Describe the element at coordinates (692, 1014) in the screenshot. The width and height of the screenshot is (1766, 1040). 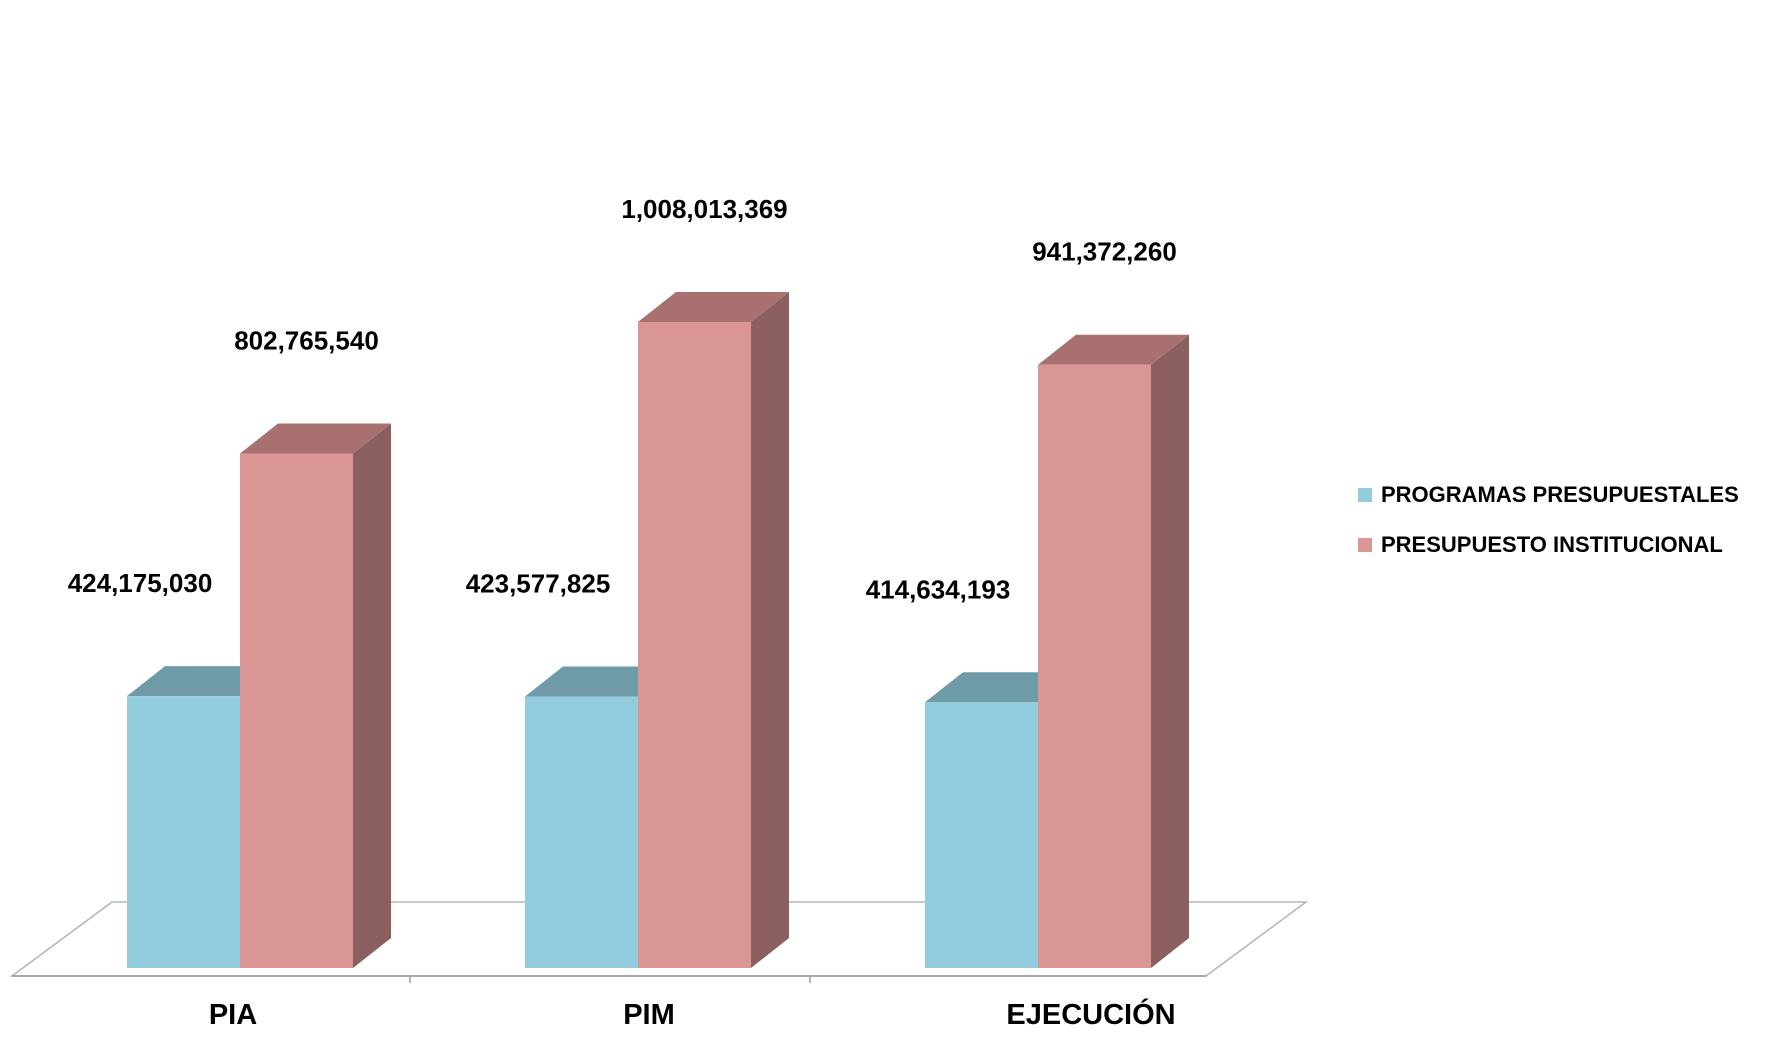
I see `category-axis: PIA PIM EJECUCIÓN` at that location.